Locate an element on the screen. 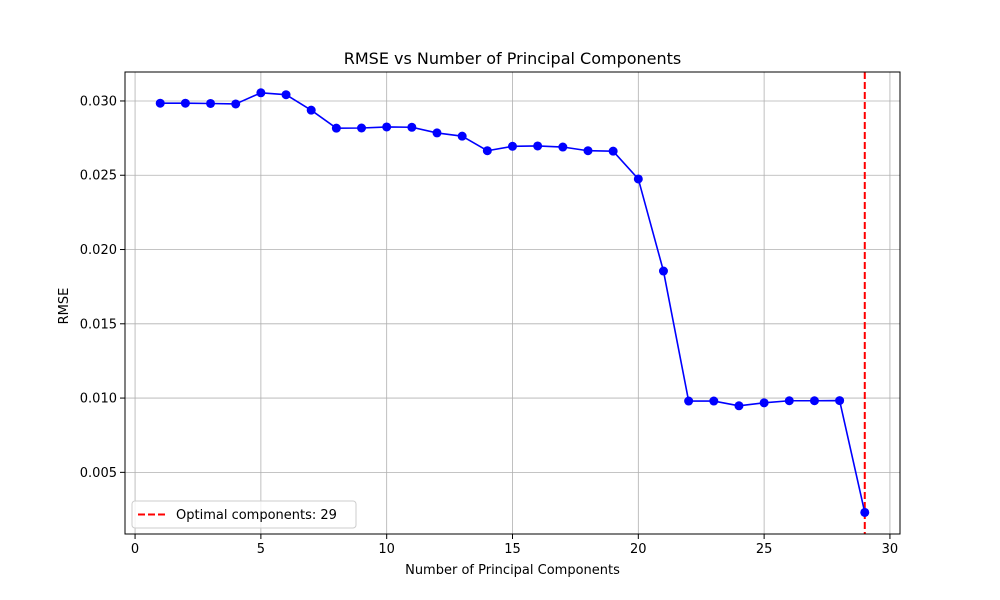  x-tick-label: 5 is located at coordinates (261, 549).